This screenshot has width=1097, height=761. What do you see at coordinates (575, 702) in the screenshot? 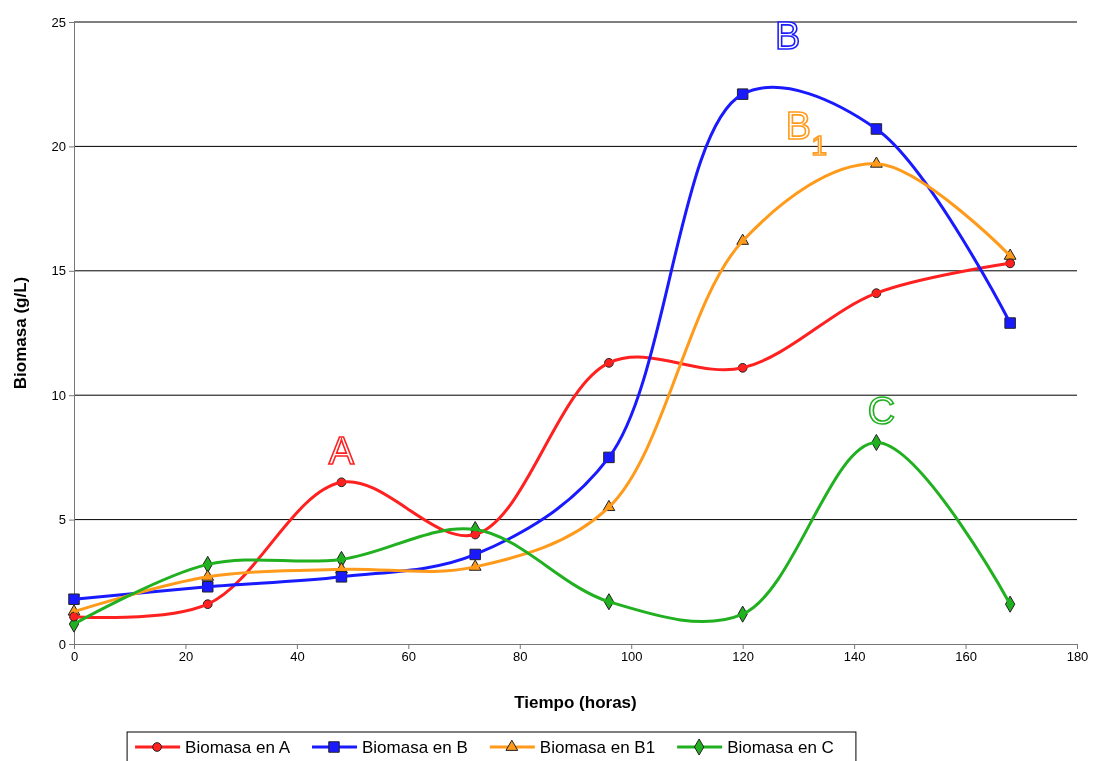
I see `x-axis-title: Tiempo (horas)` at bounding box center [575, 702].